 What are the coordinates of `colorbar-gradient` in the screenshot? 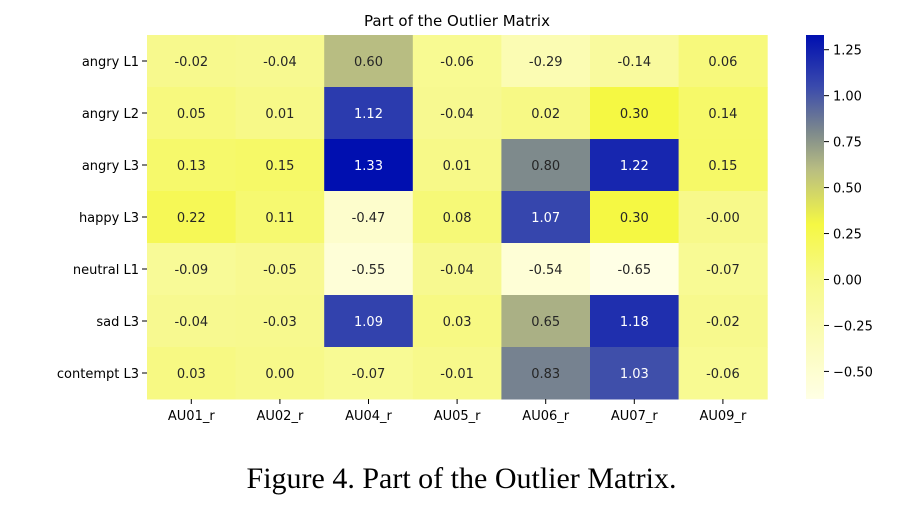 It's located at (815, 217).